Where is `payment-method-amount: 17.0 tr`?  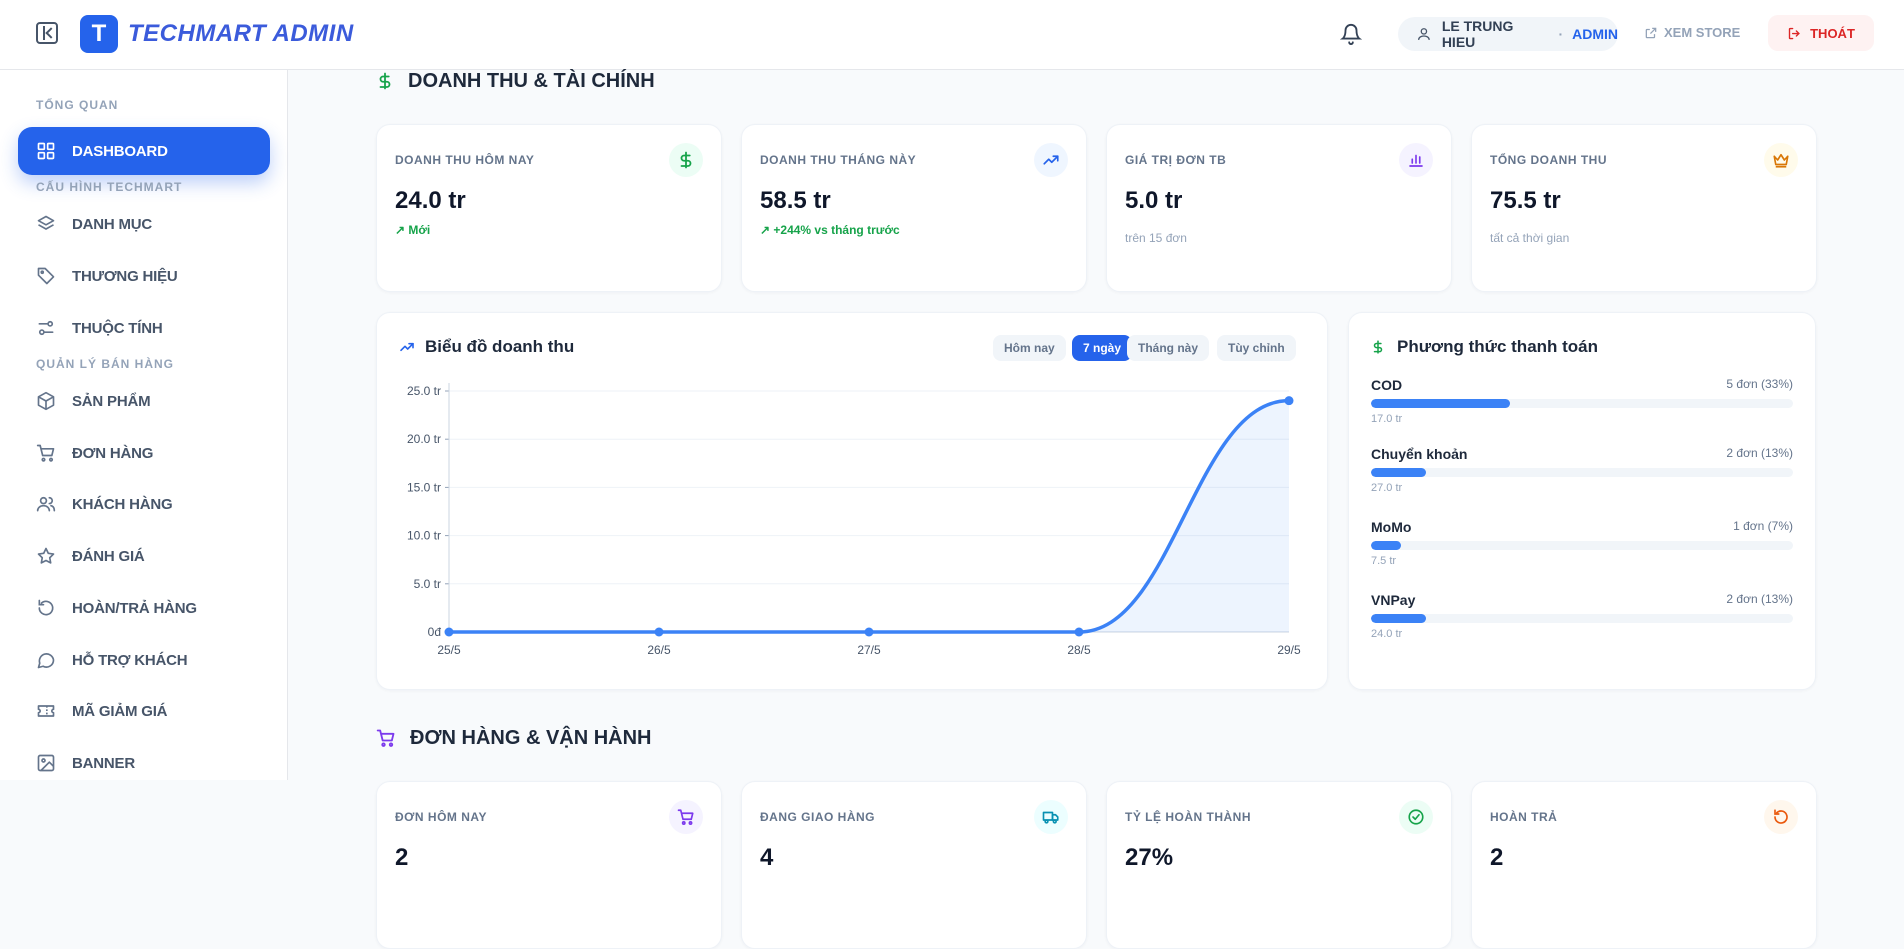 payment-method-amount: 17.0 tr is located at coordinates (1387, 419).